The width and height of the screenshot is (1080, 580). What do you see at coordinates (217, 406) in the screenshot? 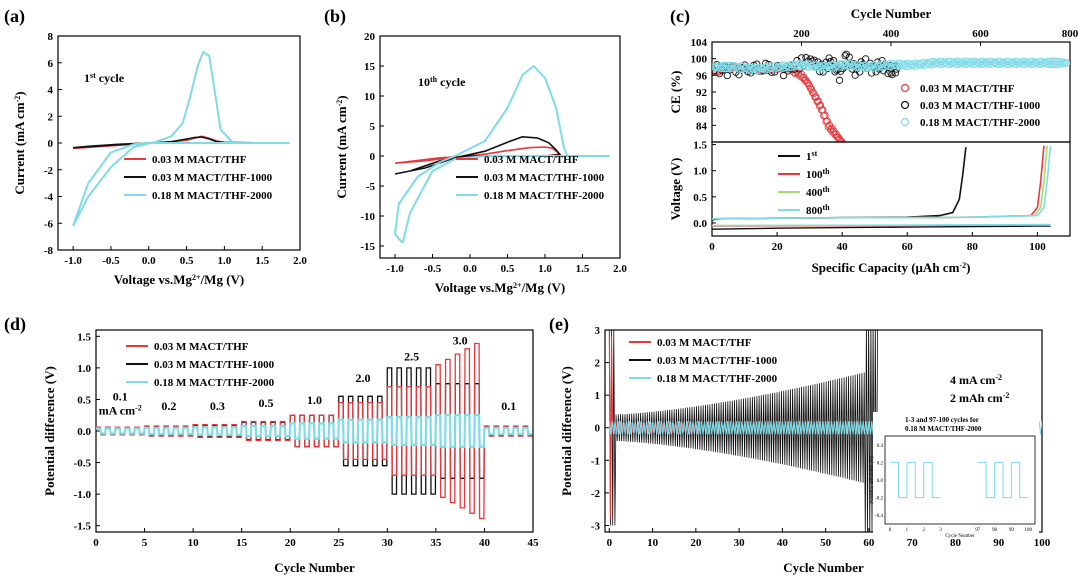
I see `rate-label-2: 0.3` at bounding box center [217, 406].